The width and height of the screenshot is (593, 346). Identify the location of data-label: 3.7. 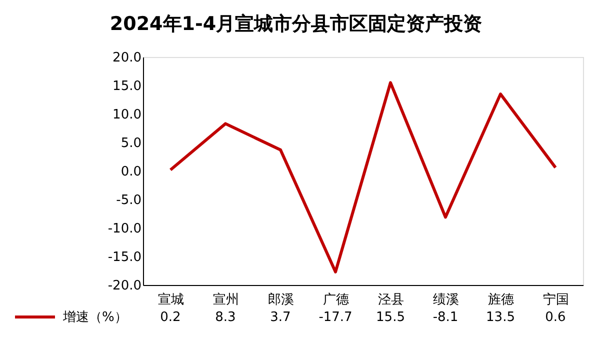
(280, 317).